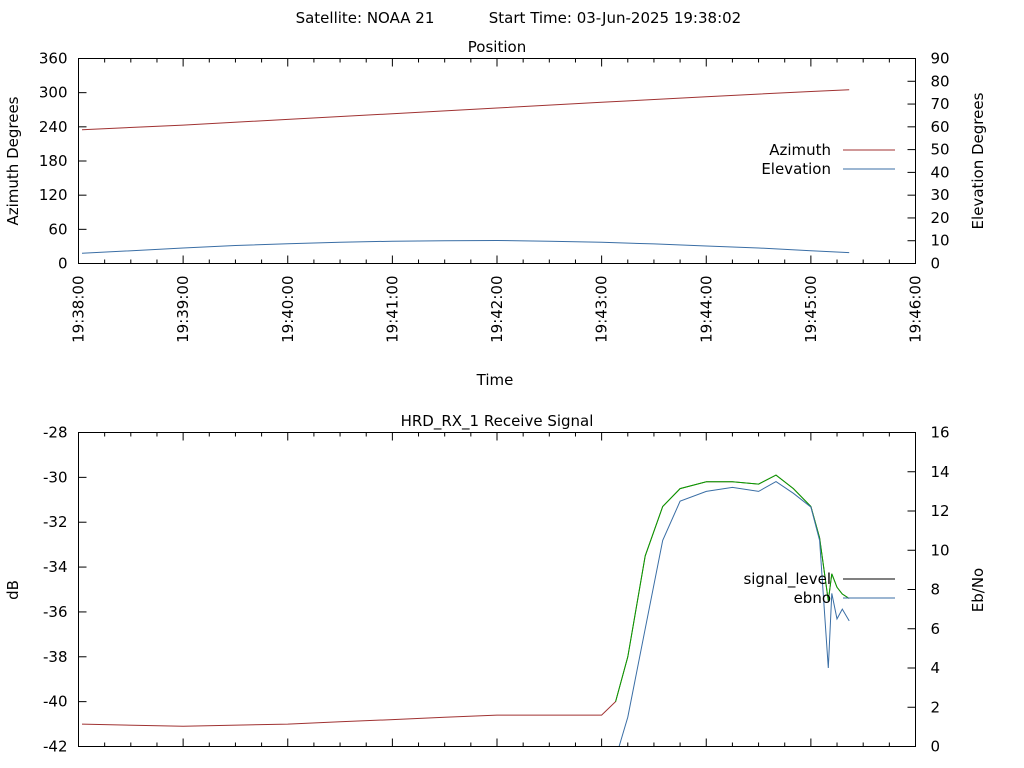  What do you see at coordinates (53, 161) in the screenshot?
I see `y-tick-label: 180` at bounding box center [53, 161].